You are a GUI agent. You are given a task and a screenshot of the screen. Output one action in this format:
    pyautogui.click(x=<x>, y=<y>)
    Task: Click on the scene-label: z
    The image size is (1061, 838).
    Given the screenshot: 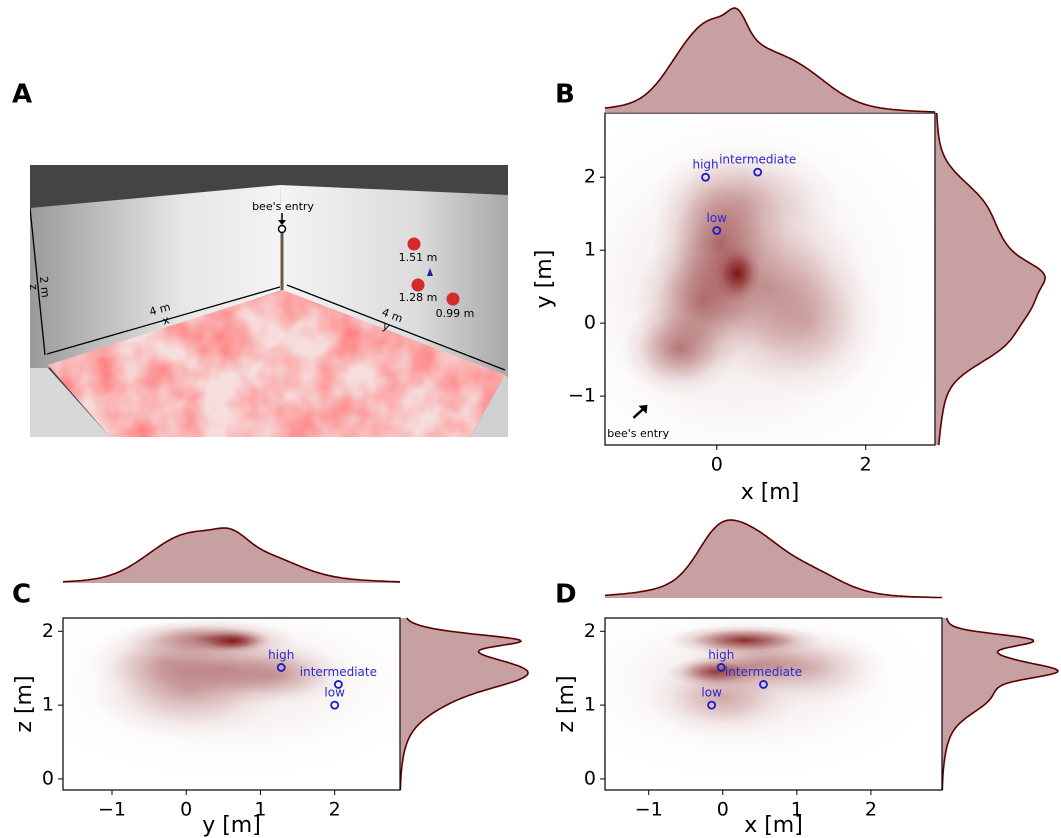 What is the action you would take?
    pyautogui.click(x=34, y=286)
    